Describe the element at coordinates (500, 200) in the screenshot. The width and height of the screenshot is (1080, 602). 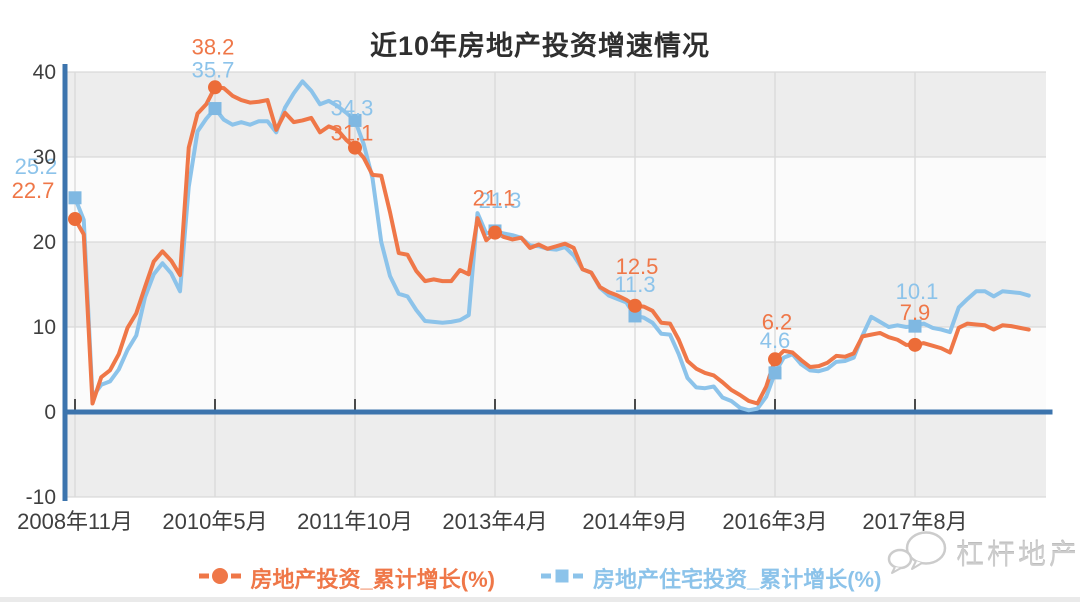
I see `data-label: 21.3` at that location.